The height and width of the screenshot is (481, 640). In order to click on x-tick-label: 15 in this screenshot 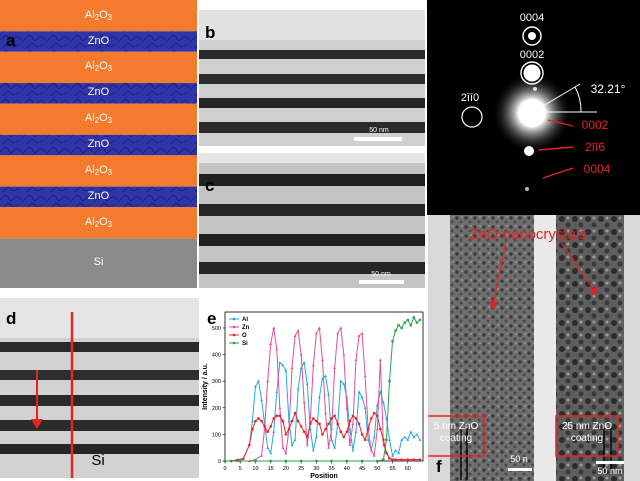, I will do `click(271, 469)`.